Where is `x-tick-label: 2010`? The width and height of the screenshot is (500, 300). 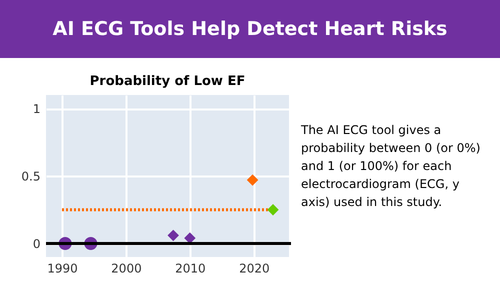
x-tick-label: 2010 is located at coordinates (190, 269).